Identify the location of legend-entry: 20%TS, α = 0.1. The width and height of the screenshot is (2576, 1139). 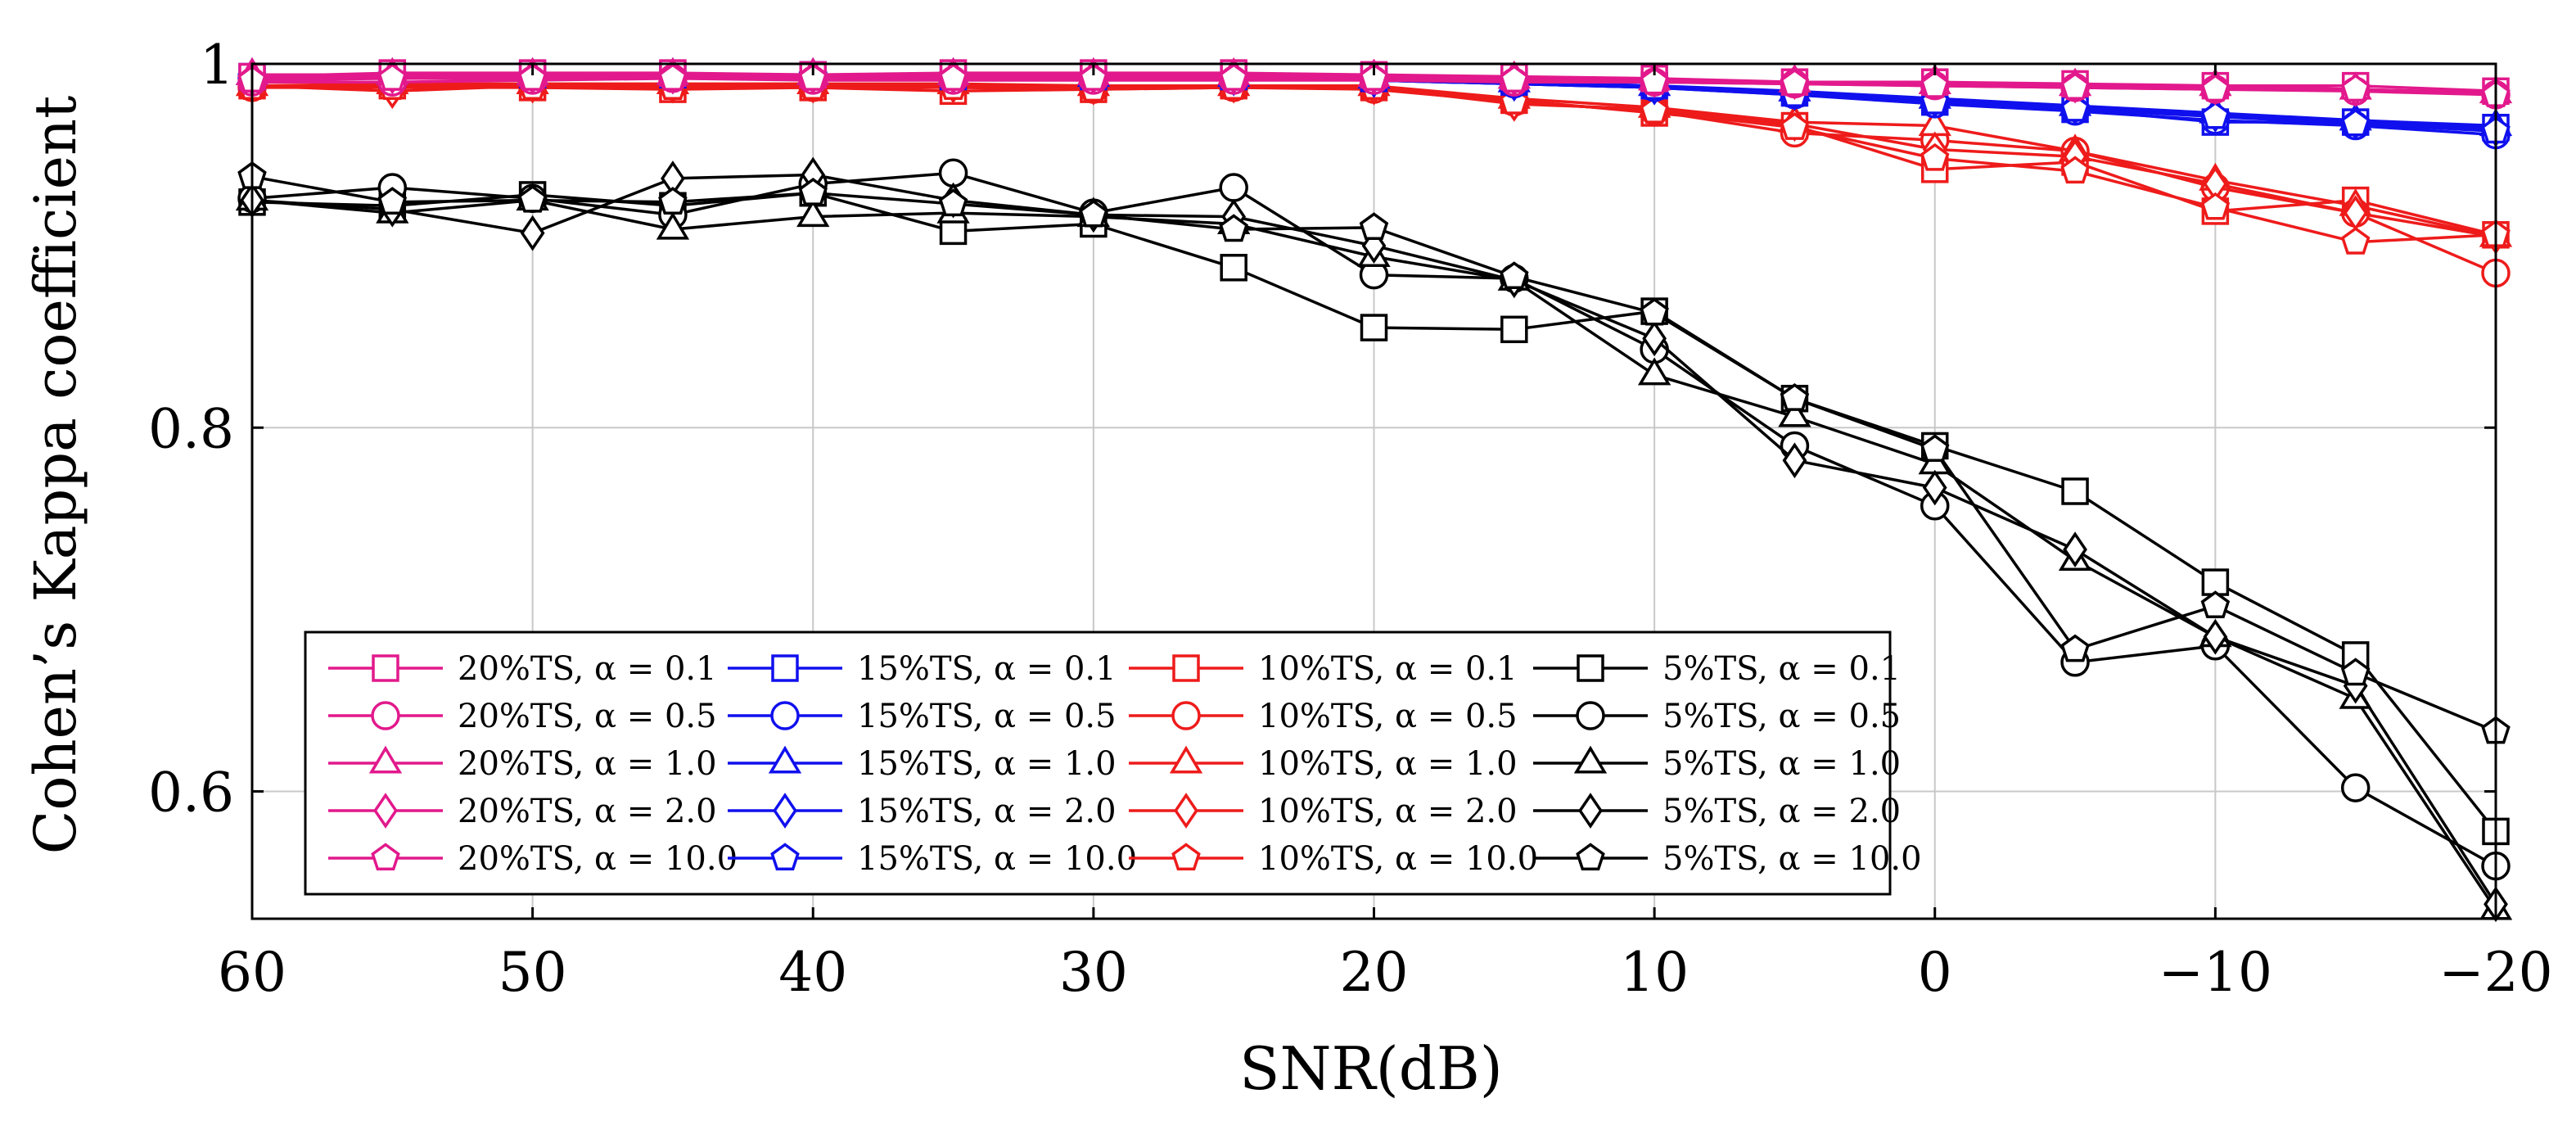
(522, 669).